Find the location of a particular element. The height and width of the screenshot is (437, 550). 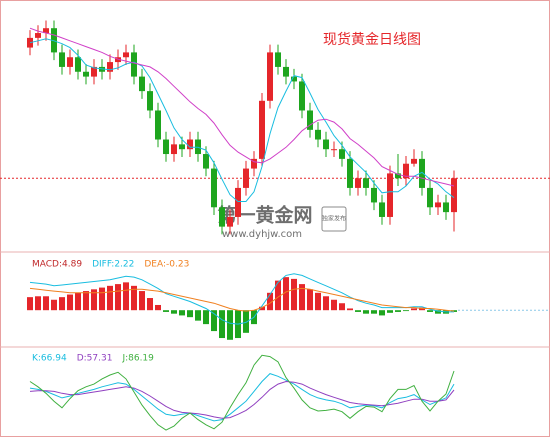

watermark: 第一黄金网 www.dyhjw.com 独家发布 is located at coordinates (282, 222).